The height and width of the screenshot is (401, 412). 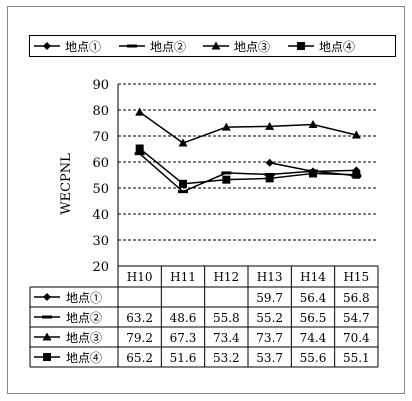 What do you see at coordinates (226, 358) in the screenshot?
I see `data-label: 53.2` at bounding box center [226, 358].